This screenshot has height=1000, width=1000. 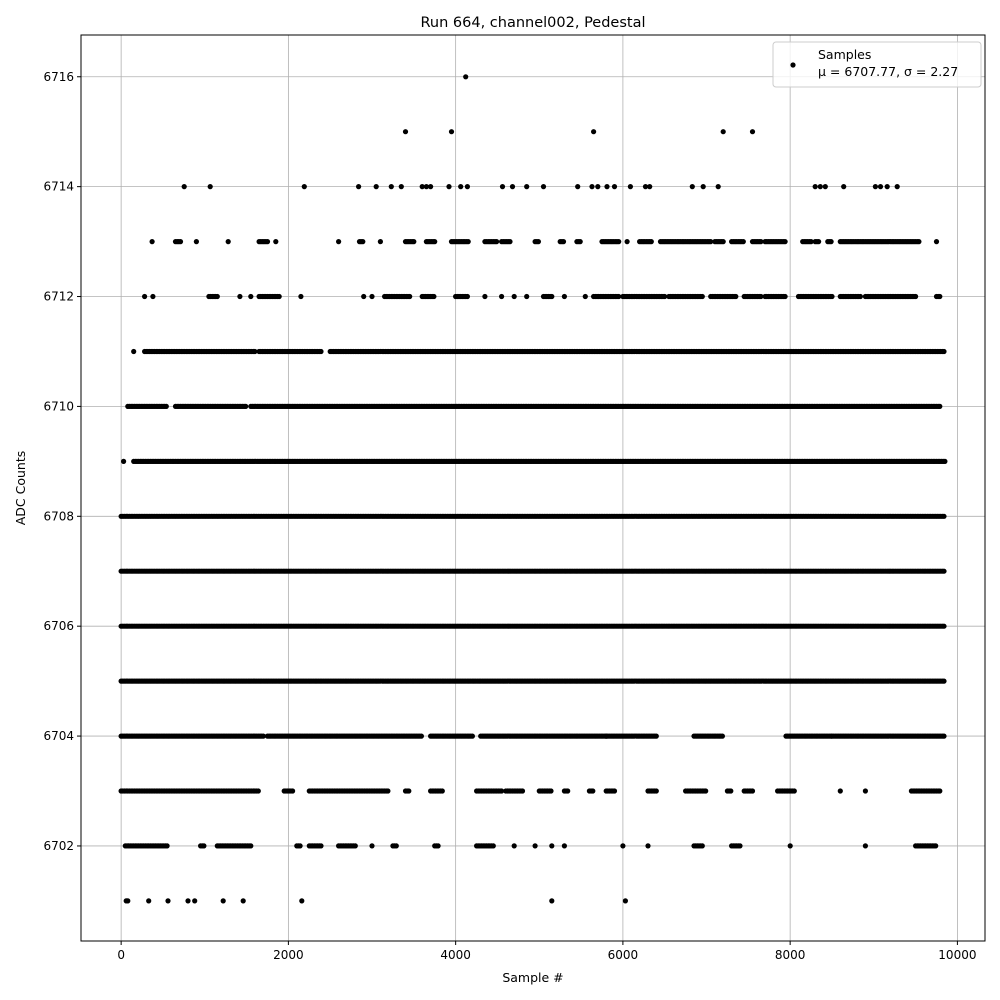 What do you see at coordinates (58, 846) in the screenshot?
I see `y-tick-label: 6702` at bounding box center [58, 846].